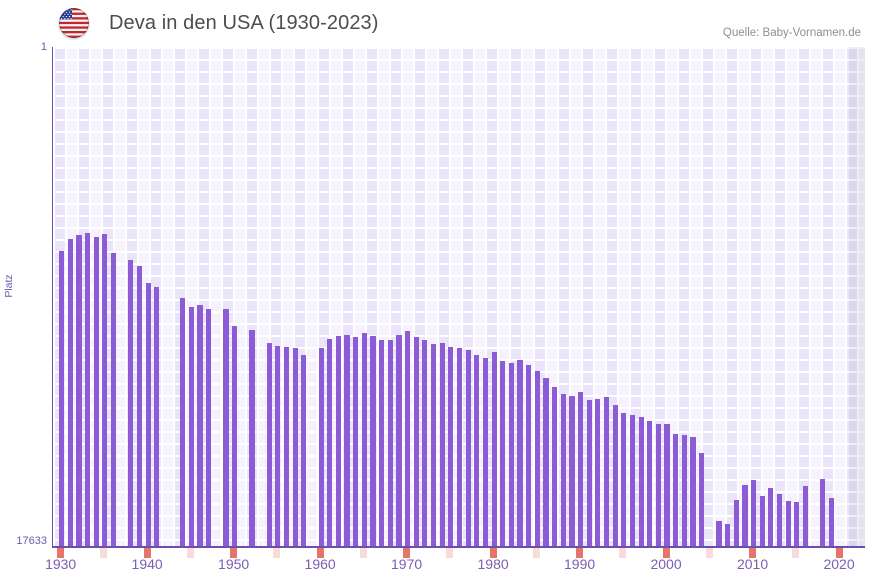  What do you see at coordinates (580, 564) in the screenshot?
I see `x-axis-tick-label: 1990` at bounding box center [580, 564].